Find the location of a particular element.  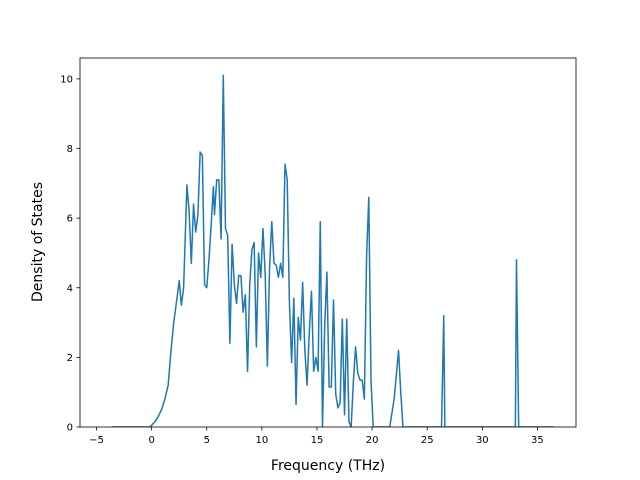

y-axis-label: Density of States is located at coordinates (38, 242).